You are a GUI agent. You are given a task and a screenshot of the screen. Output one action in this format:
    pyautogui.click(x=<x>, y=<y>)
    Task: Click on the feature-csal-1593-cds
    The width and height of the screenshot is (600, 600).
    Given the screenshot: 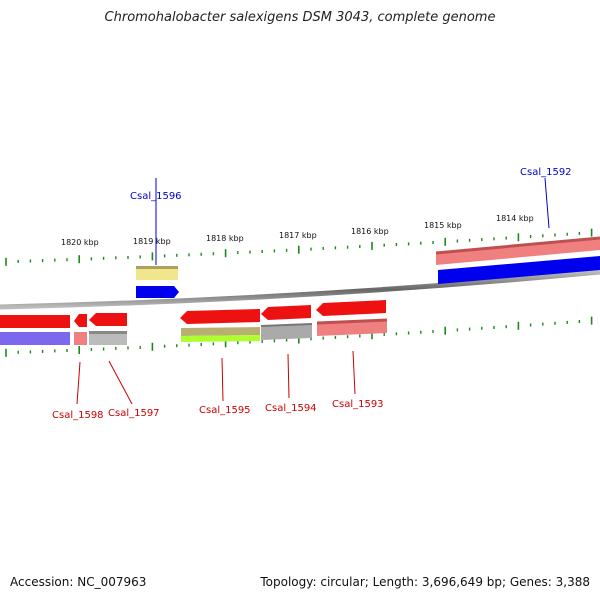 What is the action you would take?
    pyautogui.click(x=351, y=308)
    